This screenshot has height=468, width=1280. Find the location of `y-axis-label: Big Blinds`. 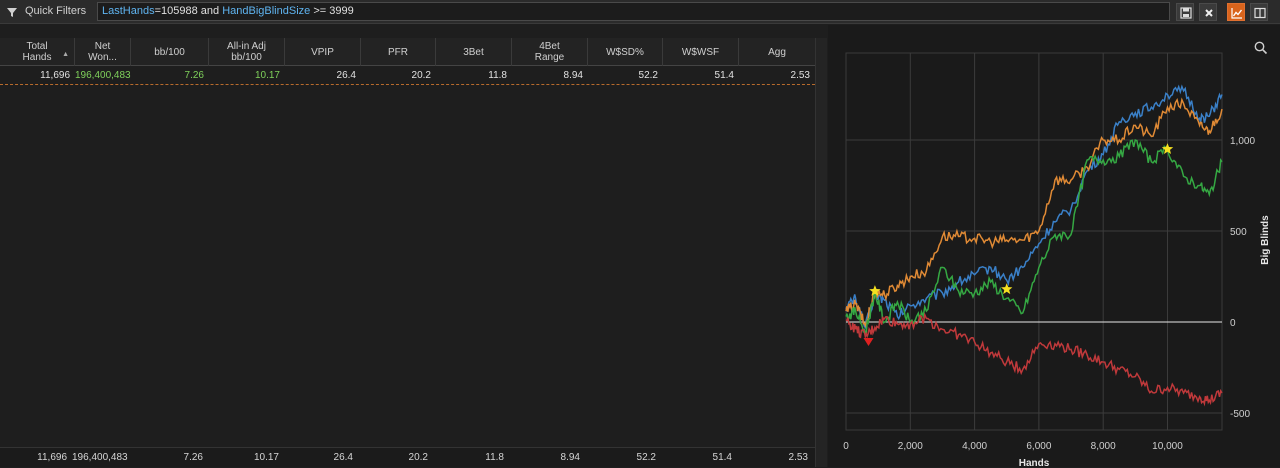

y-axis-label: Big Blinds is located at coordinates (1265, 240).